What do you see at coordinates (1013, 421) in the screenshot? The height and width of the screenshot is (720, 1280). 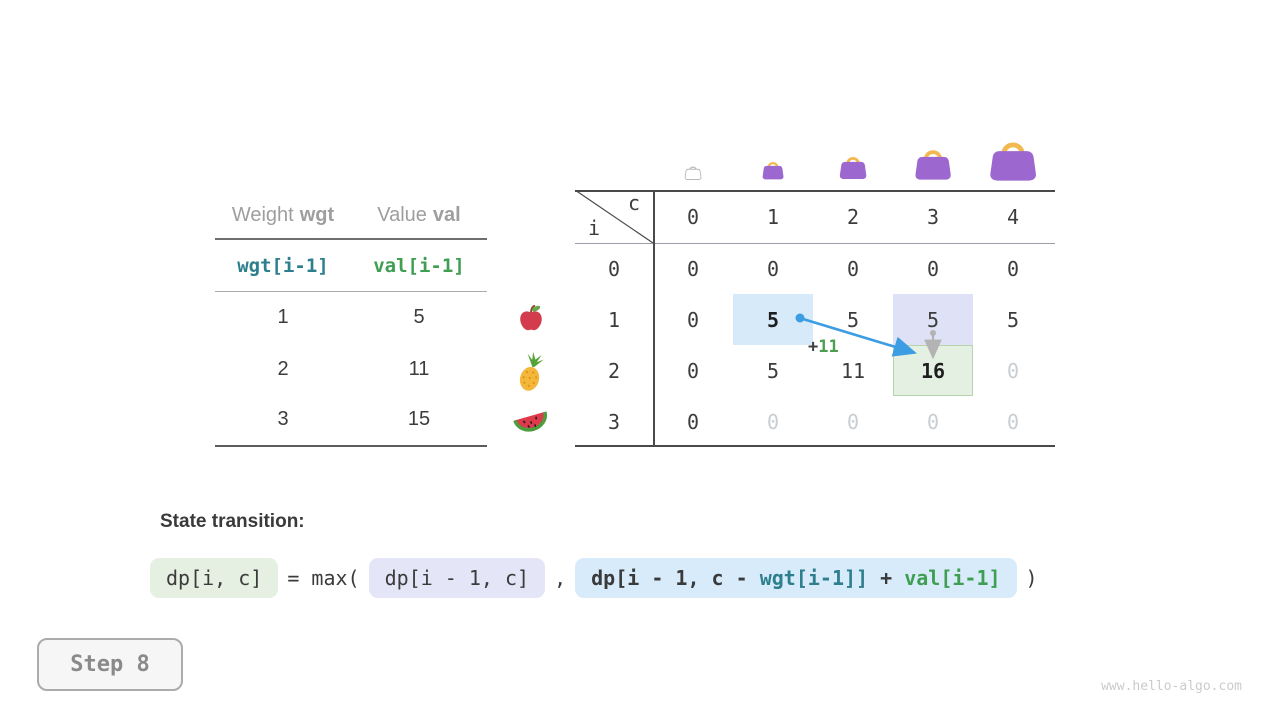 I see `dp-cell-3-4: 0` at bounding box center [1013, 421].